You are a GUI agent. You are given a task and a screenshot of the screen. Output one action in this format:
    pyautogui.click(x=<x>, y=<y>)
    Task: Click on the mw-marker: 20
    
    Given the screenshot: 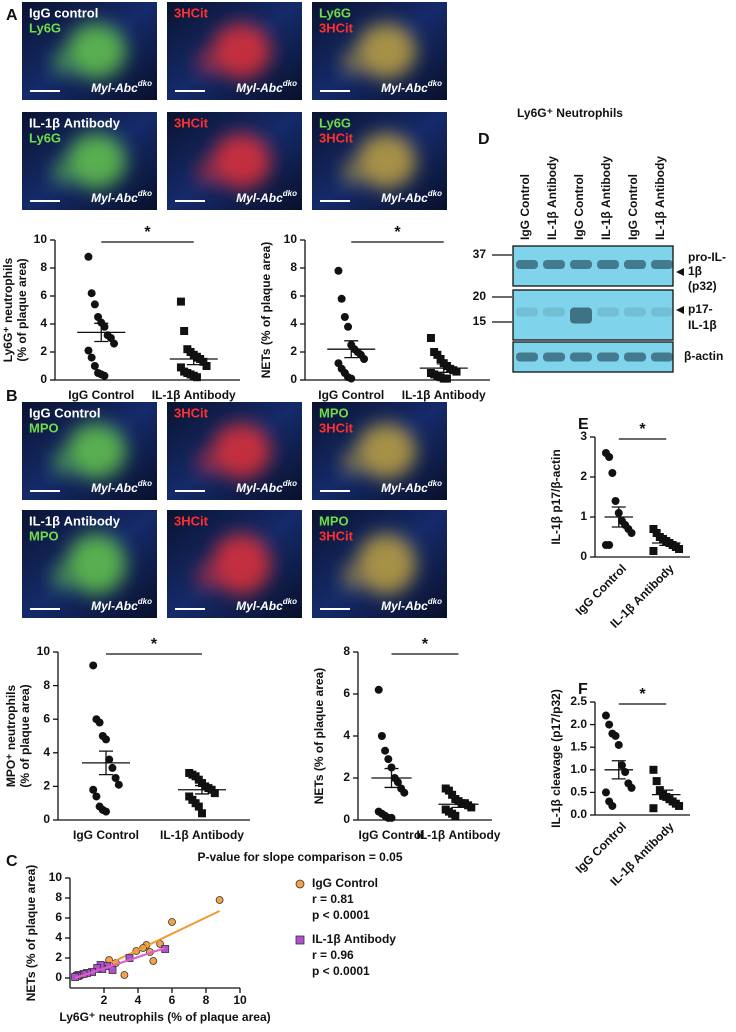 What is the action you would take?
    pyautogui.click(x=480, y=296)
    